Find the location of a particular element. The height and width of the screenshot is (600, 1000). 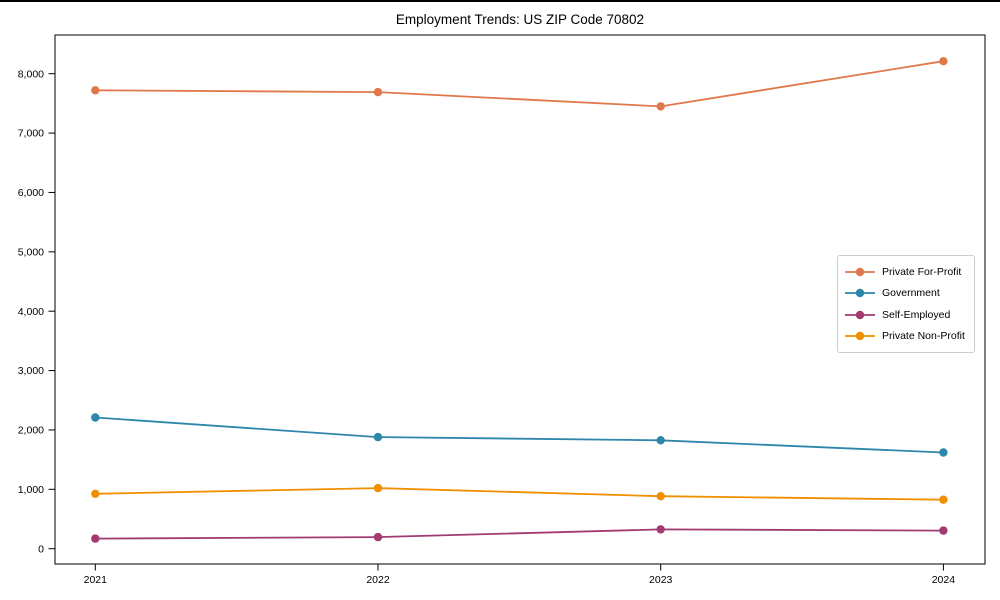

x-tick-label: 2024 is located at coordinates (944, 580).